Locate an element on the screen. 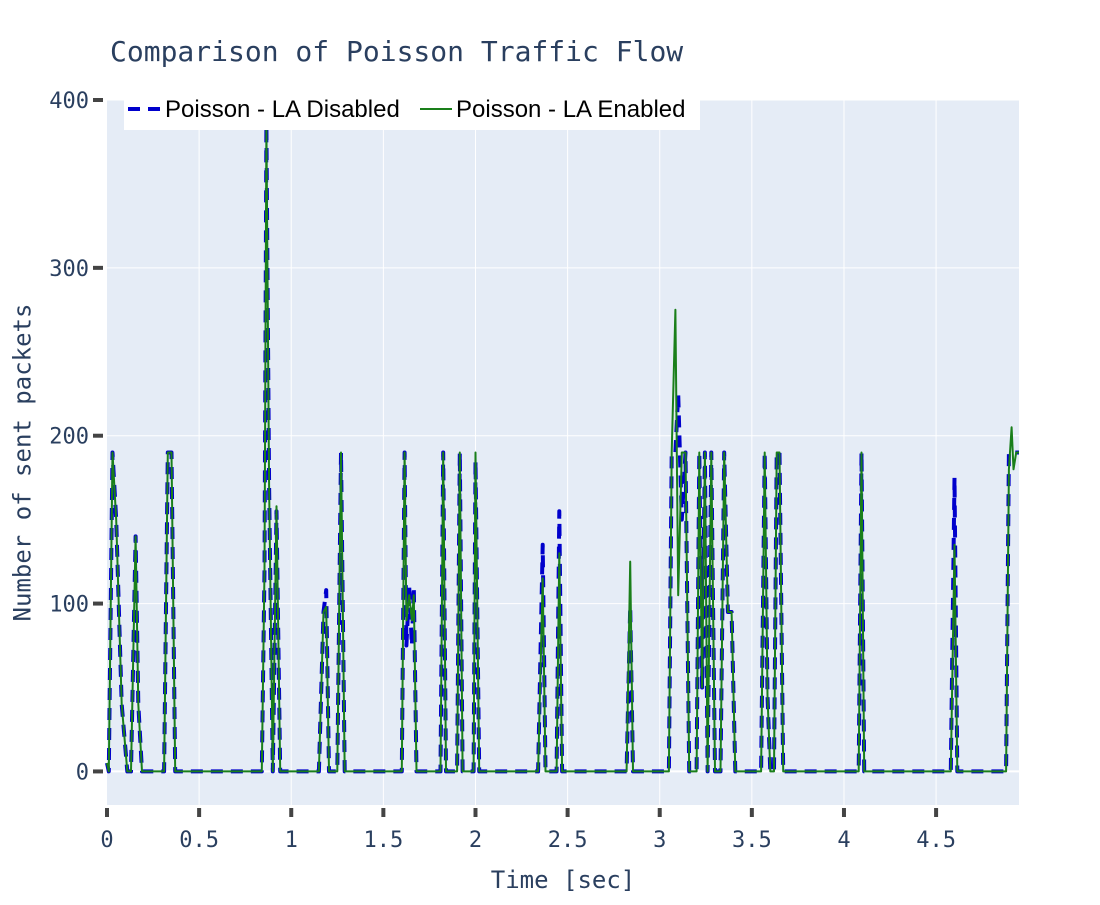  x-tick-label: 0 is located at coordinates (106, 840).